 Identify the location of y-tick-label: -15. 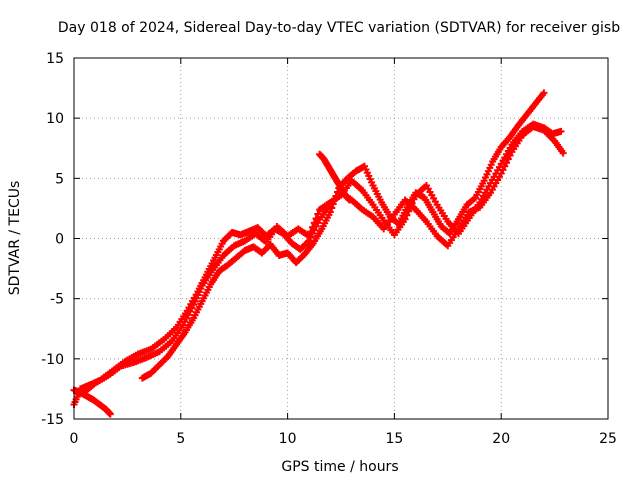
(52, 420).